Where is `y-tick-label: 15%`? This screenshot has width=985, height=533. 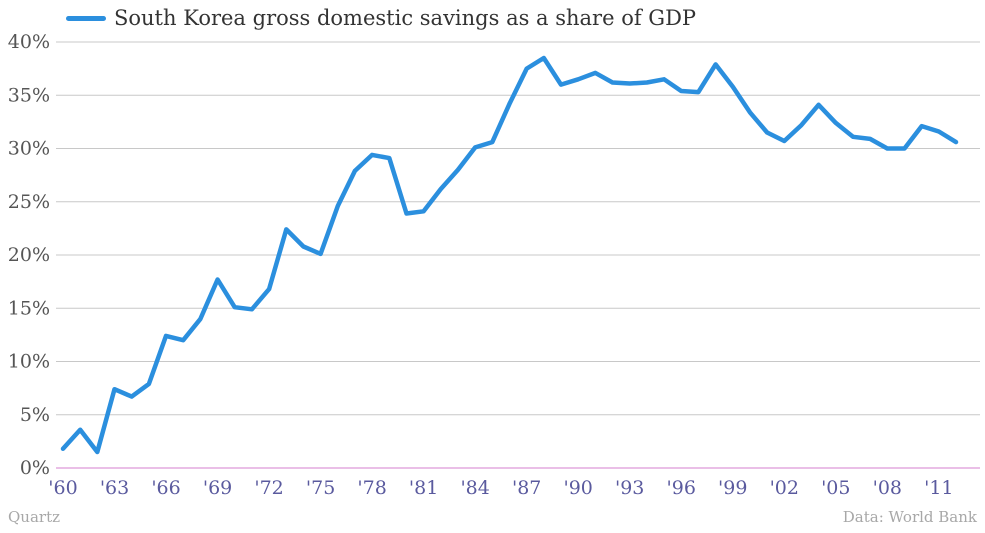 y-tick-label: 15% is located at coordinates (29, 308).